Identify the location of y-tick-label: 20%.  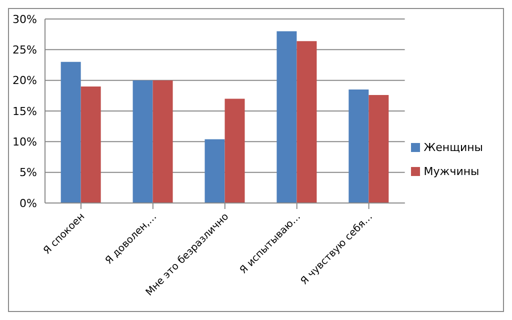
(24, 81).